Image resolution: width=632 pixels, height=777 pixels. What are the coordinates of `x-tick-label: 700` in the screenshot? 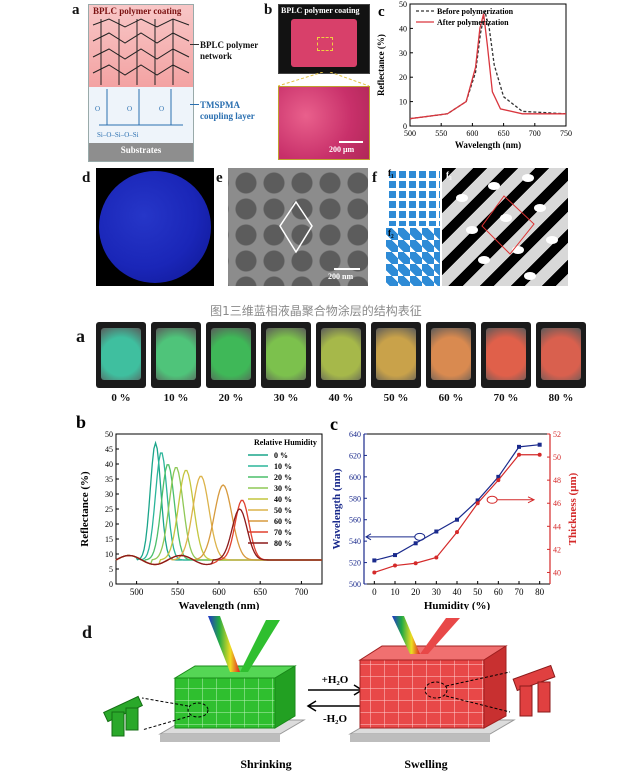 It's located at (302, 592).